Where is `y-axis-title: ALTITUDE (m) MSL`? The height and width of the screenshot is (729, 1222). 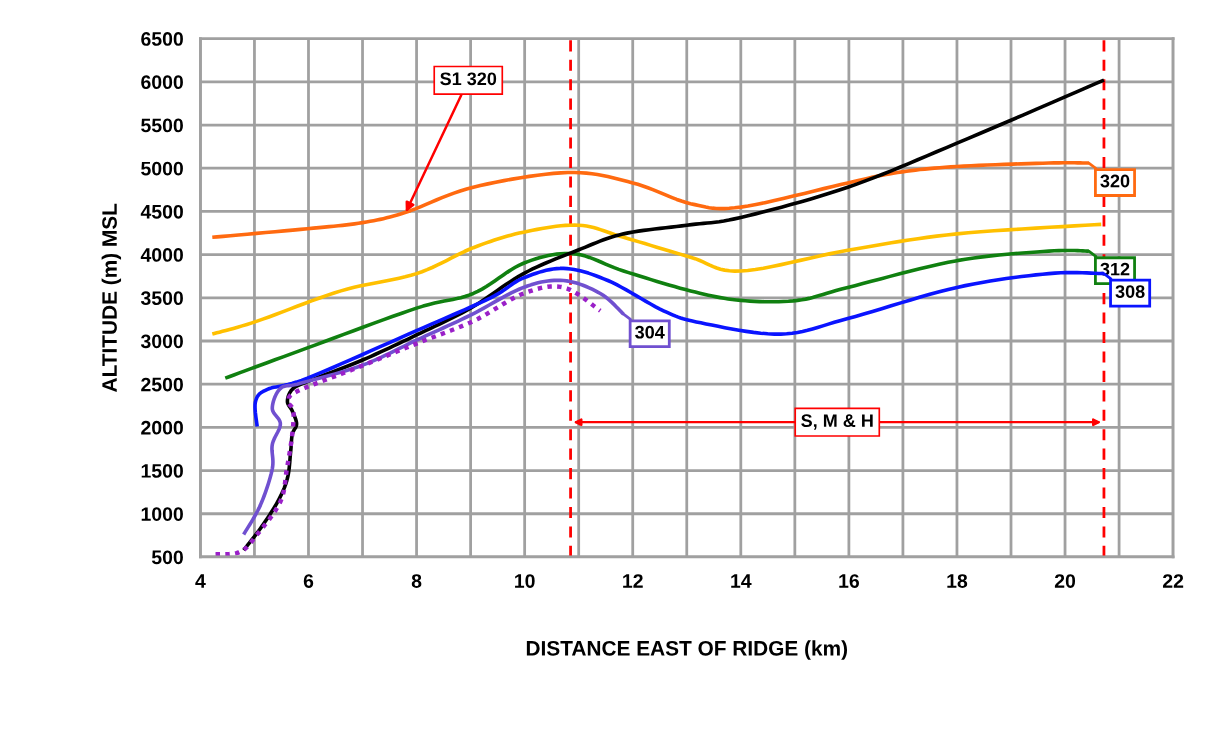
y-axis-title: ALTITUDE (m) MSL is located at coordinates (111, 297).